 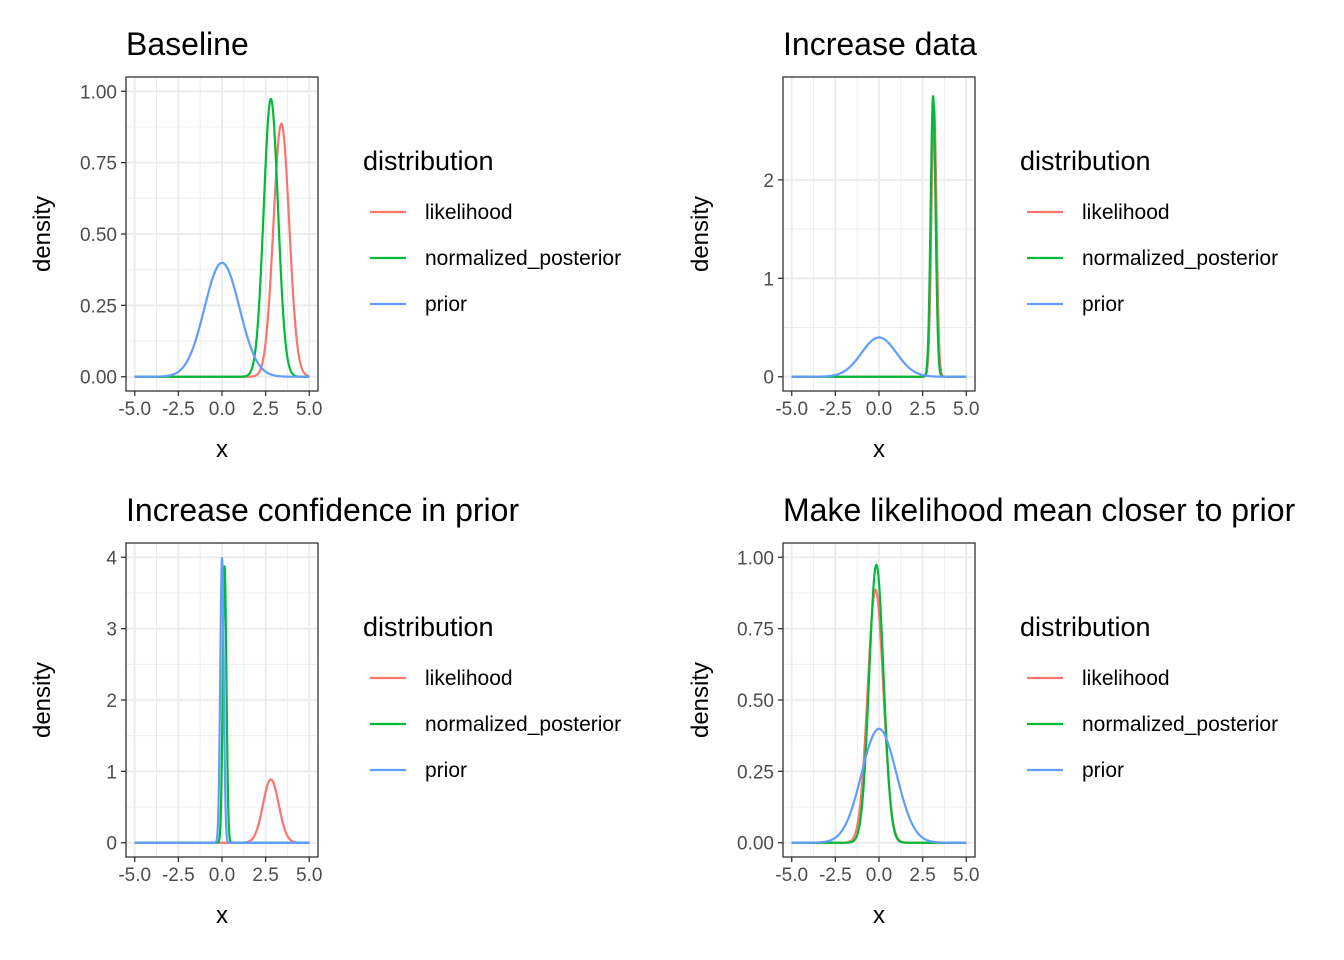 I want to click on chart-title: Baseline, so click(x=187, y=44).